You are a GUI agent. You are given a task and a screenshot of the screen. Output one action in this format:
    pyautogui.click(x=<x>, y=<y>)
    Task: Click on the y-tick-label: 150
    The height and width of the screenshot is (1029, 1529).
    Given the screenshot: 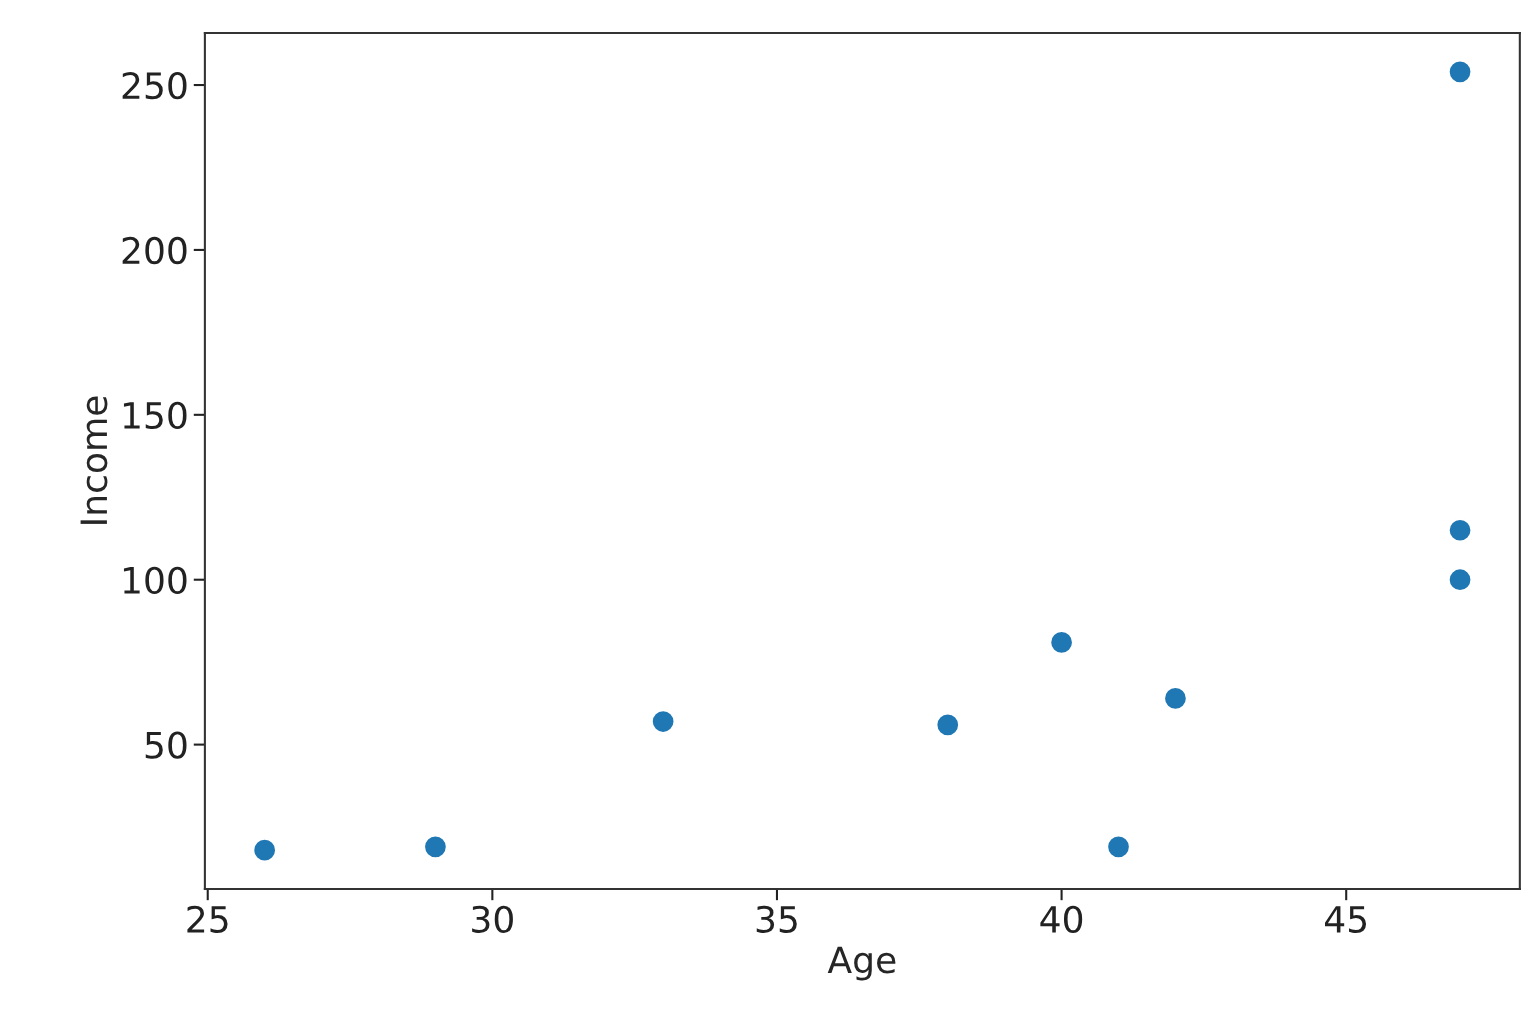 What is the action you would take?
    pyautogui.click(x=155, y=415)
    